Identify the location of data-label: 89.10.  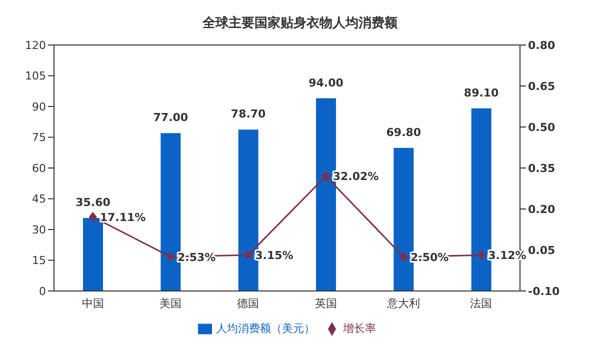
(482, 93).